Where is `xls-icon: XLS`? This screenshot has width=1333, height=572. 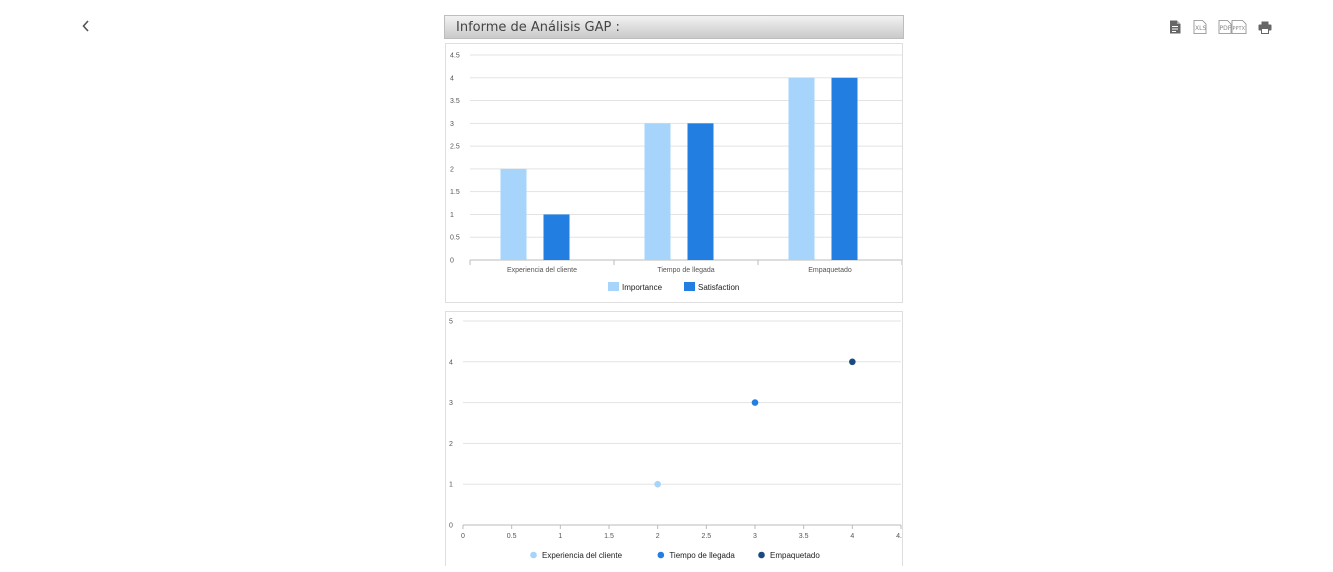 xls-icon: XLS is located at coordinates (1199, 27).